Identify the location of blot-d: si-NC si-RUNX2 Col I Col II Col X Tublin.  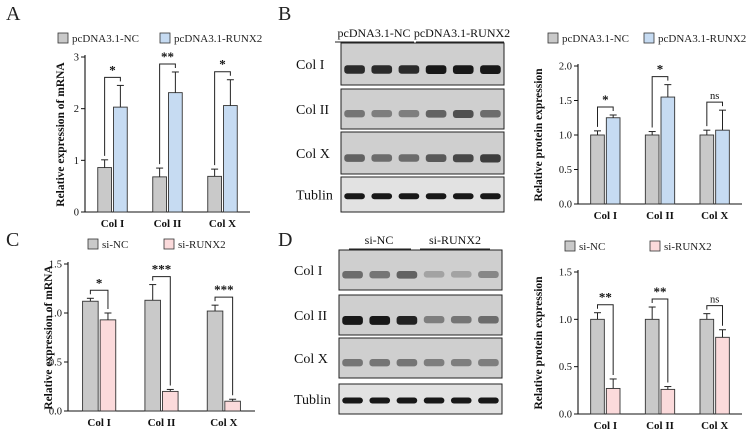
(398, 324).